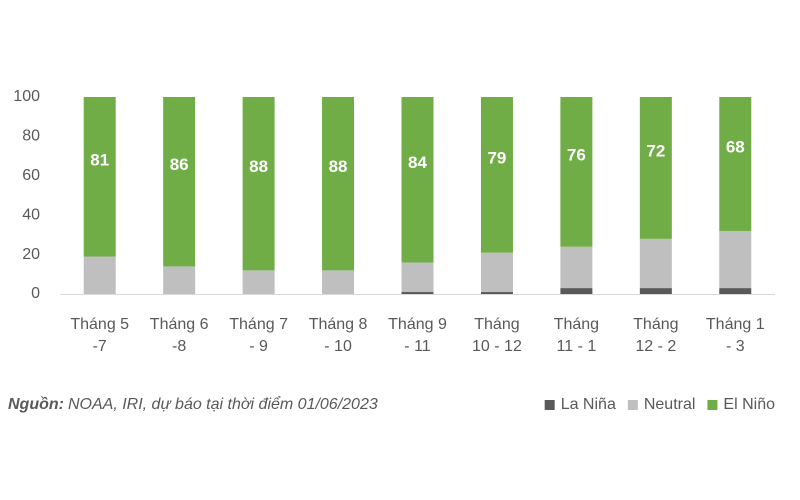  Describe the element at coordinates (179, 164) in the screenshot. I see `data-label: 86` at that location.